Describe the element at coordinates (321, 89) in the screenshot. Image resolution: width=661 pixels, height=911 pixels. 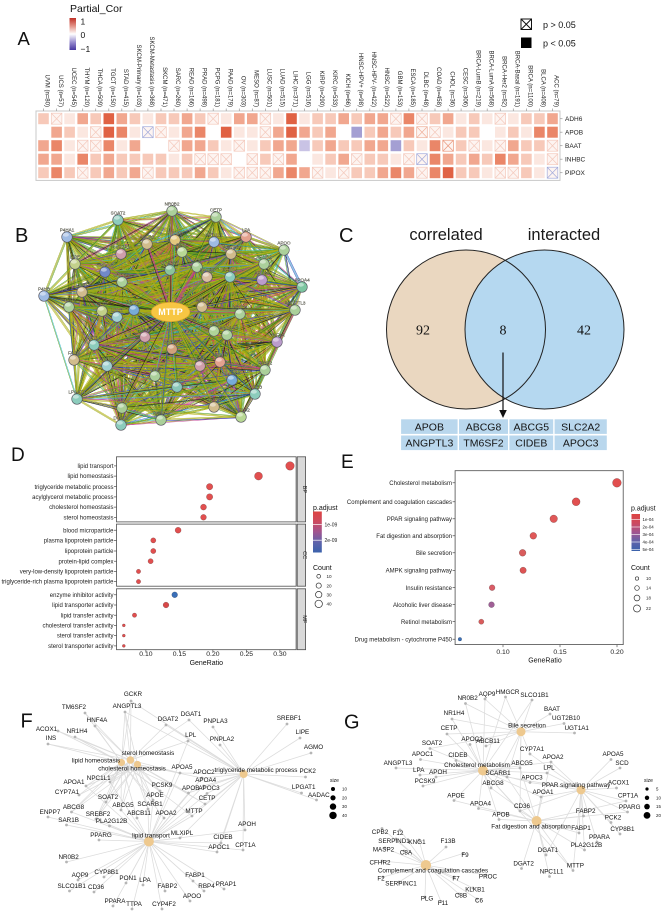
I see `svg-text: KIRP (n=290)` at that location.